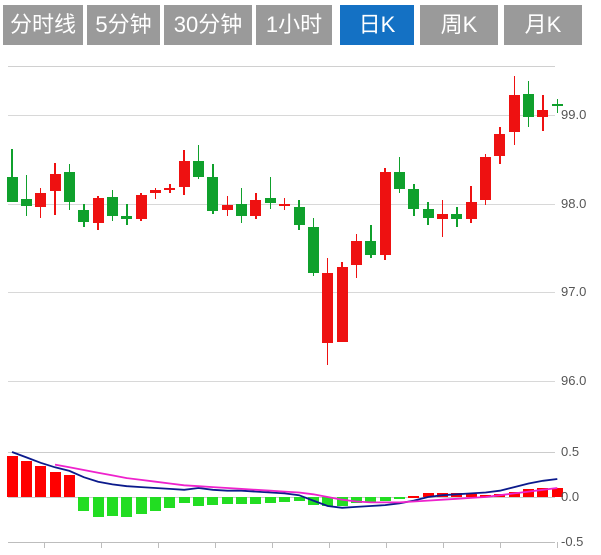  I want to click on timeframe-tab-bar: 分时线 5分钟 30分钟 1小时 日K 周K 月K, so click(300, 24).